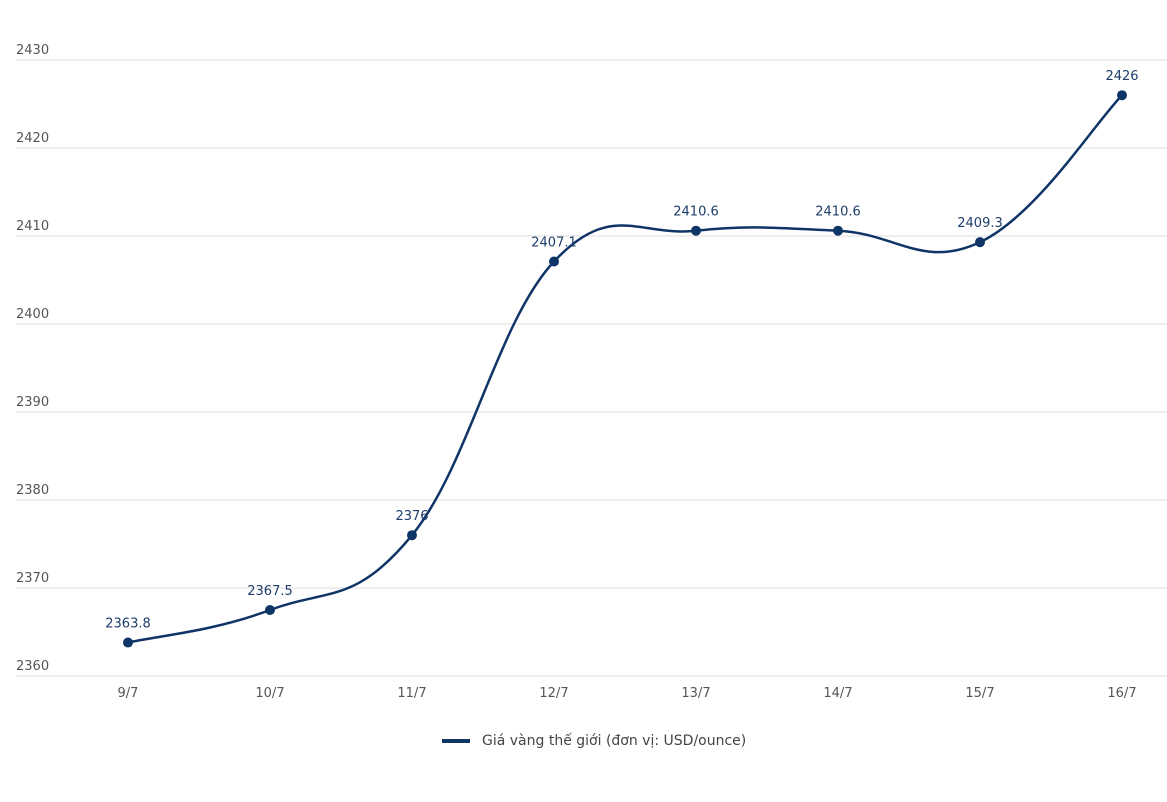  Describe the element at coordinates (32, 490) in the screenshot. I see `y-tick-label: 2380` at that location.